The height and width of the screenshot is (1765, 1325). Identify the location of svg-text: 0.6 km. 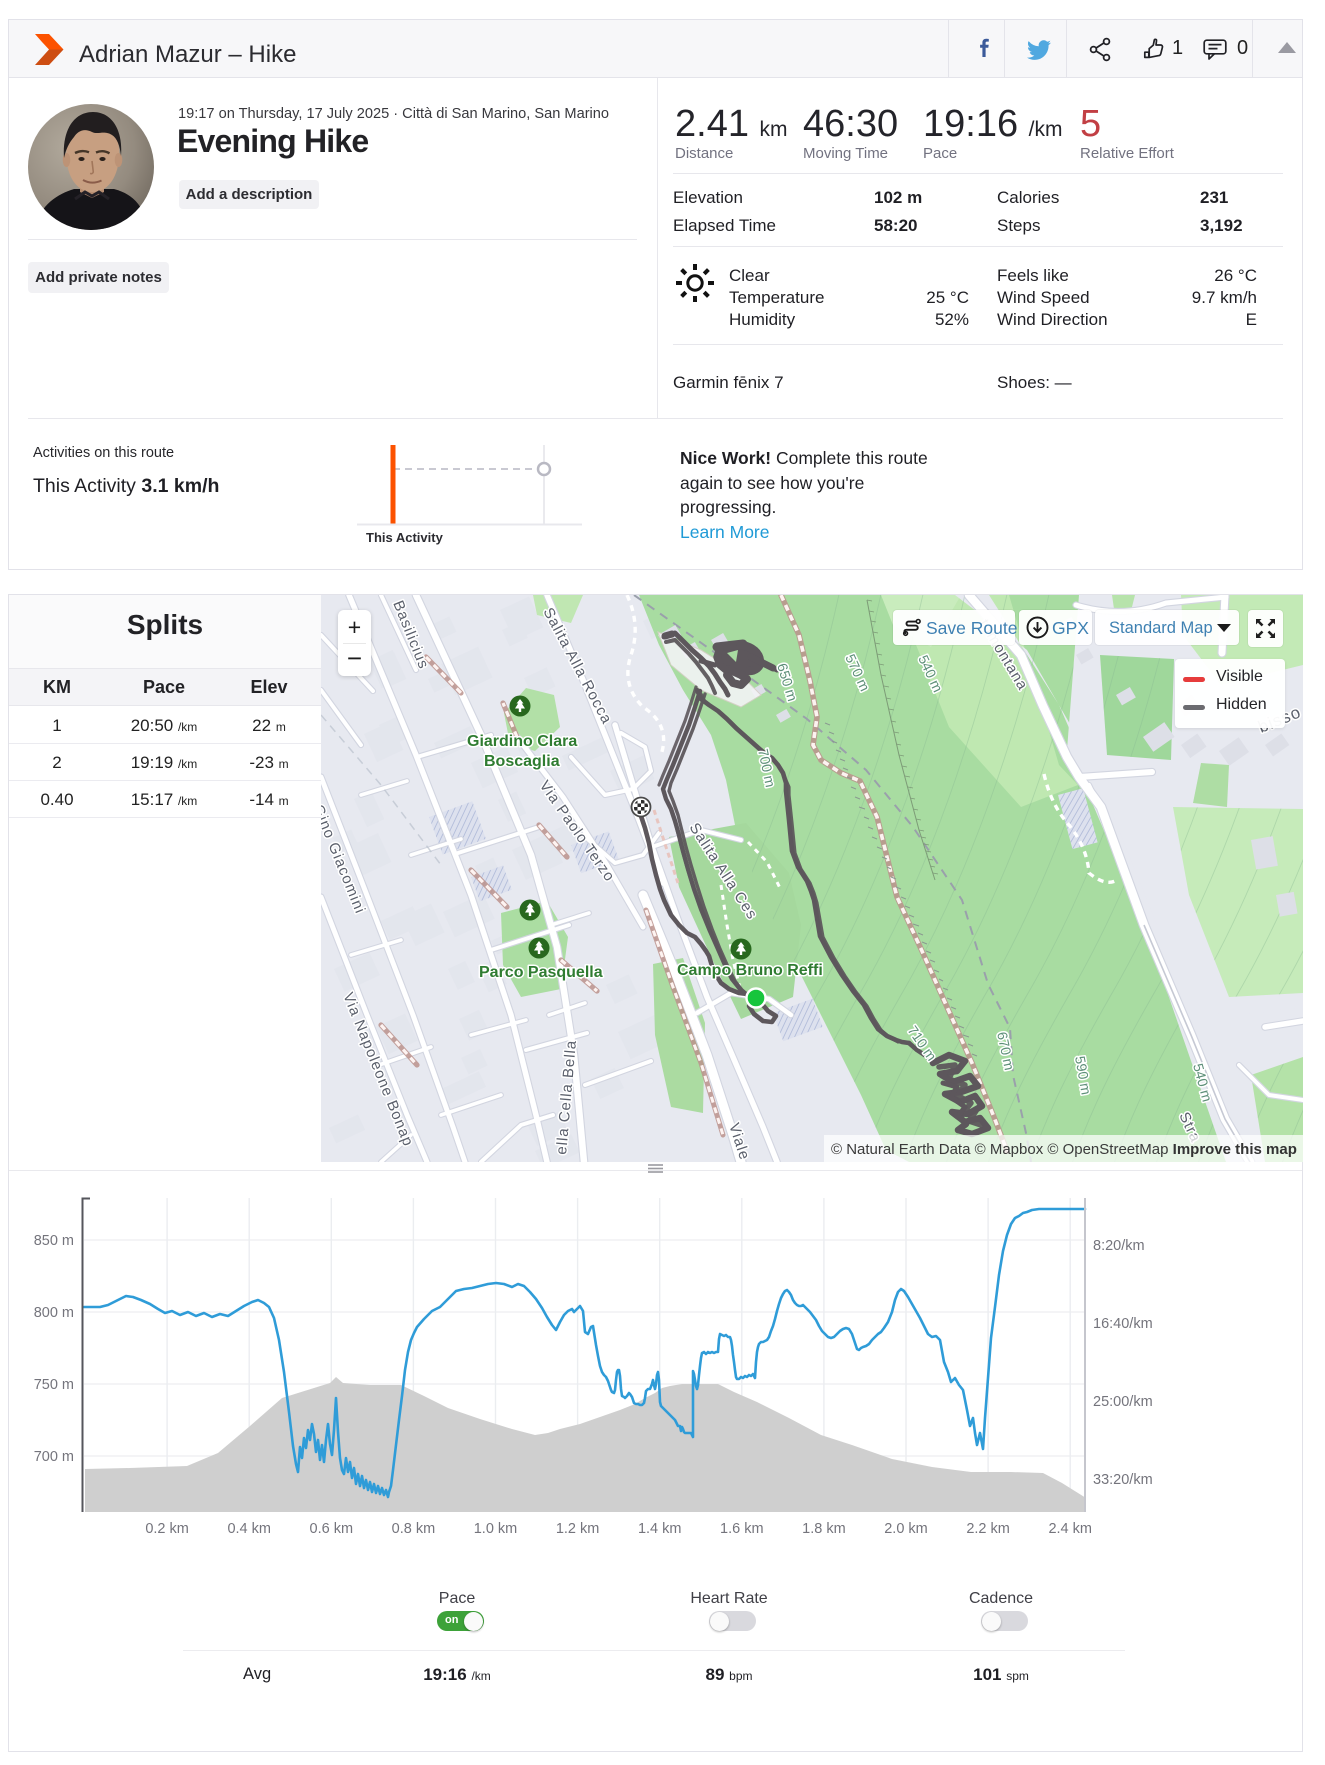
(332, 1529).